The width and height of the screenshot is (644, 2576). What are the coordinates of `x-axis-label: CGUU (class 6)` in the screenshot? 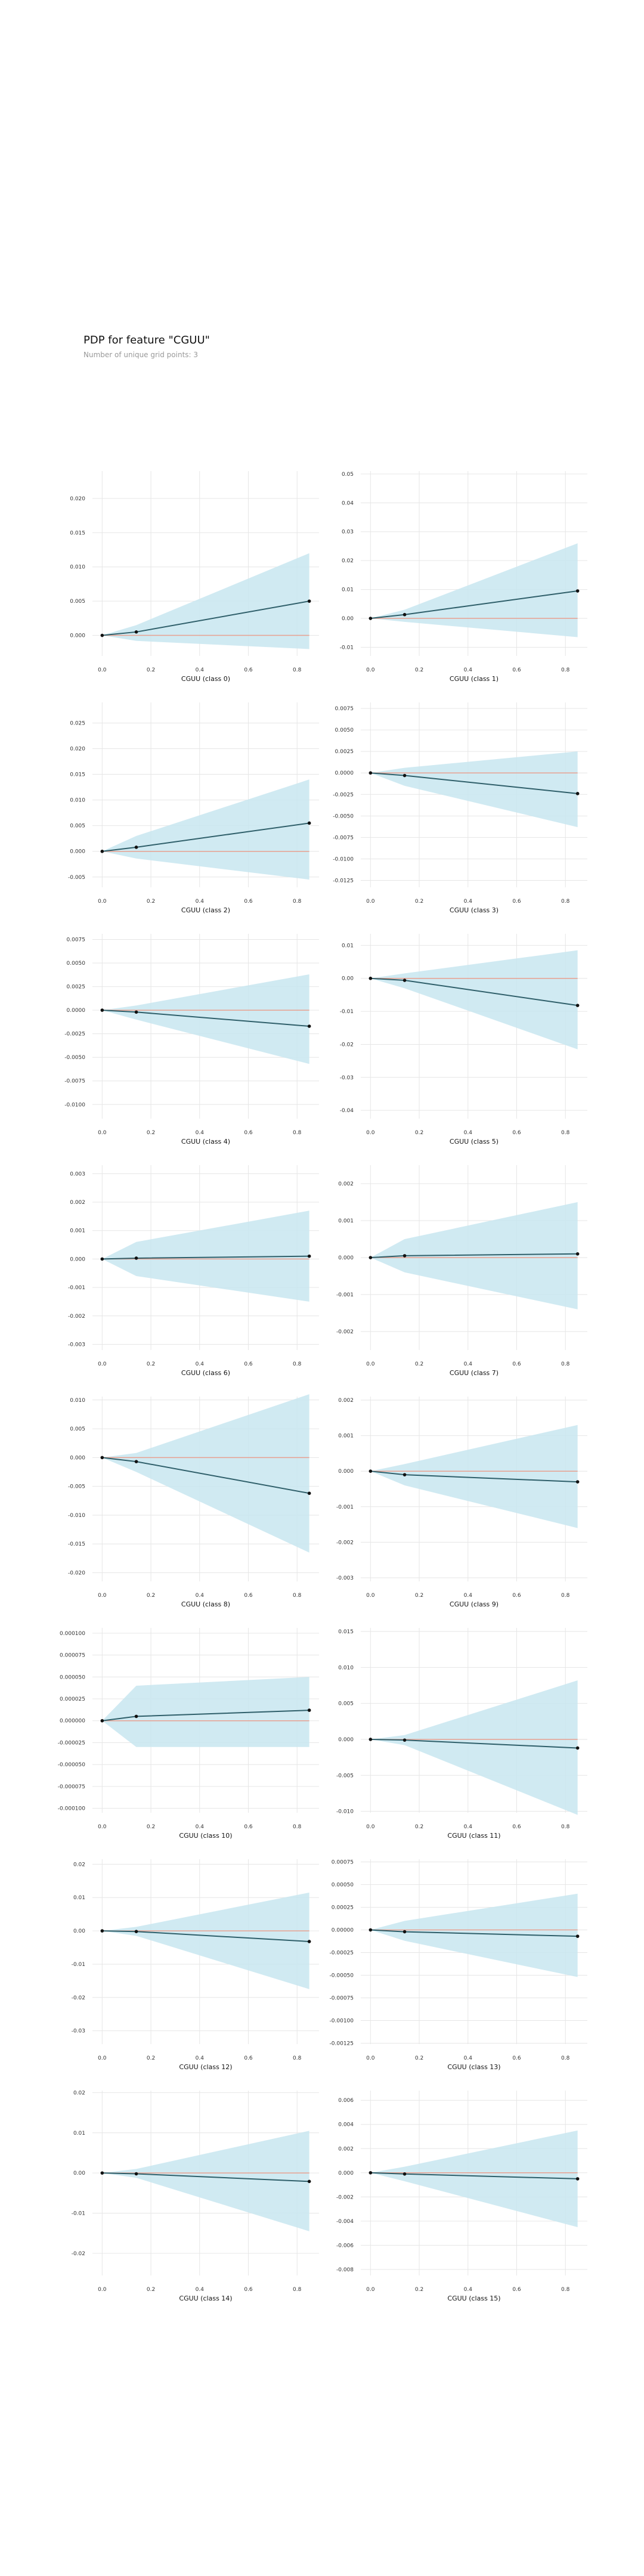 It's located at (206, 1373).